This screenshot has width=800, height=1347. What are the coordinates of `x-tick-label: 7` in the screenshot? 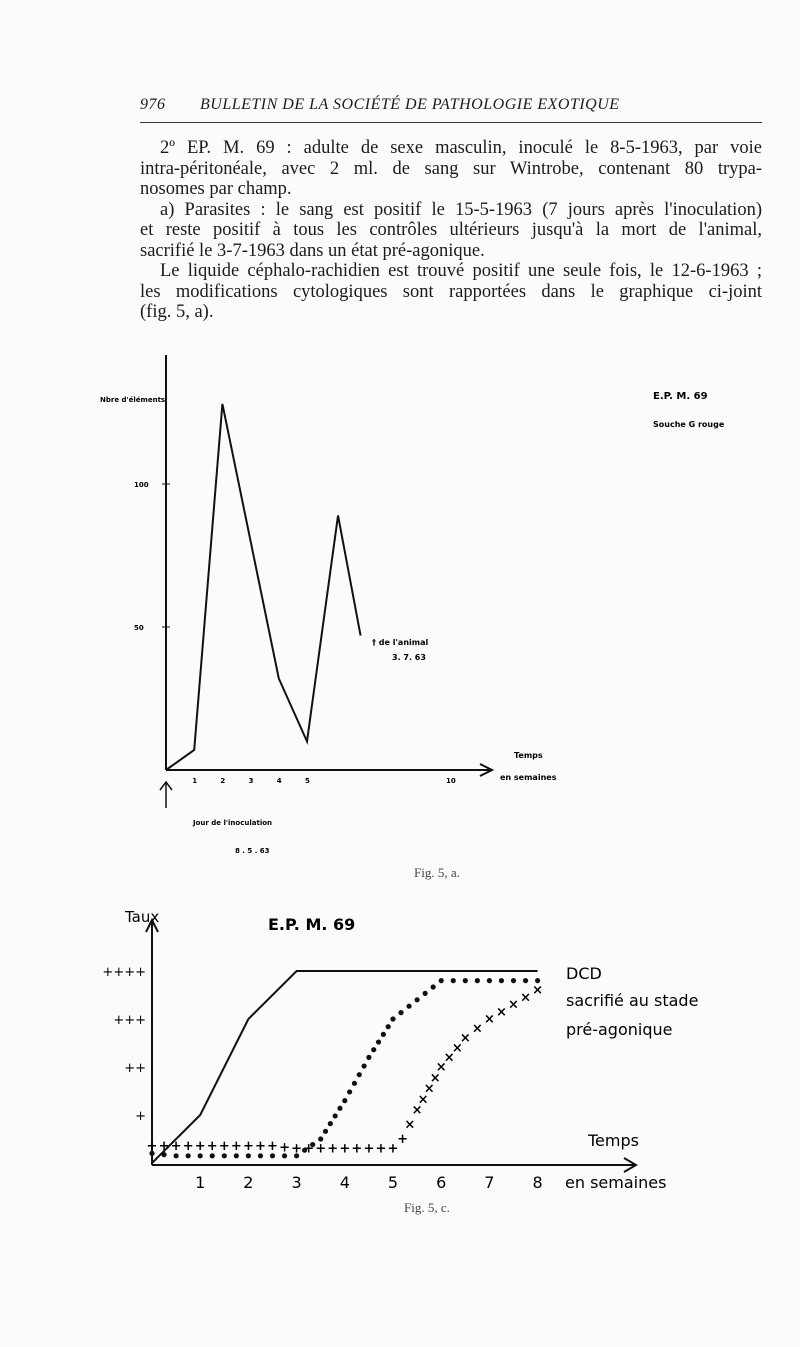 It's located at (489, 1182).